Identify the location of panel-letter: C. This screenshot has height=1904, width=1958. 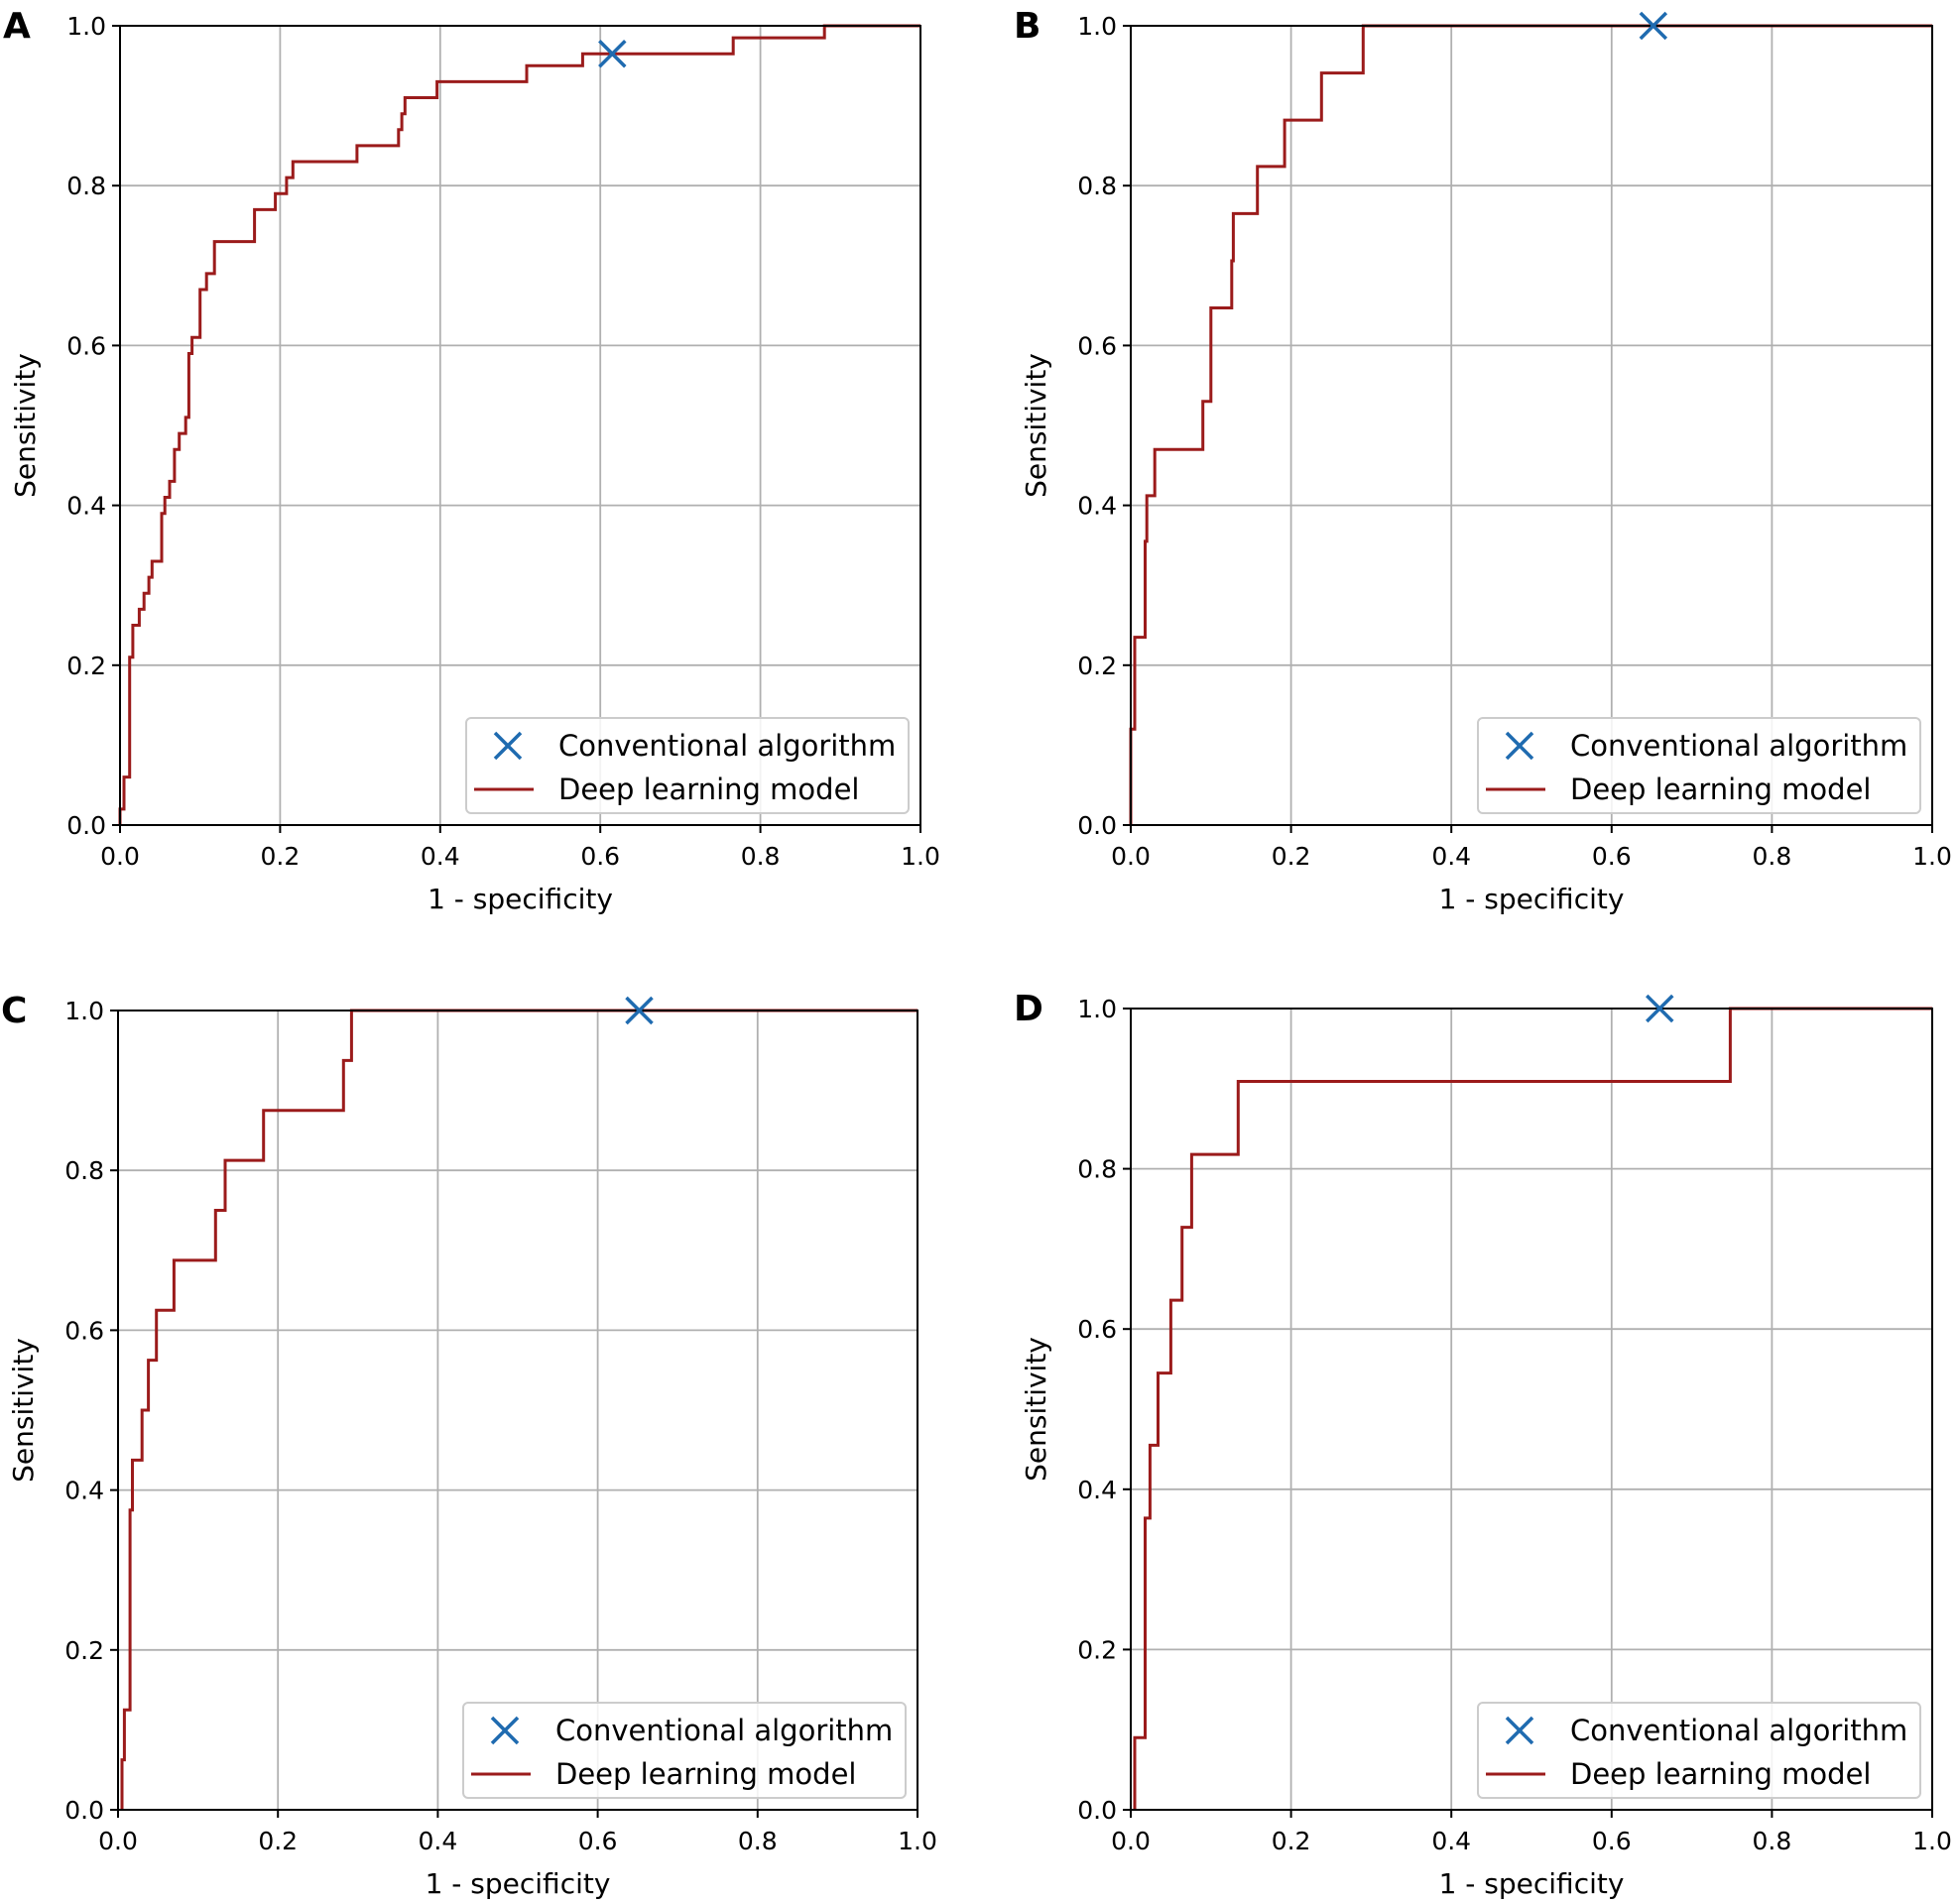
(14, 1011).